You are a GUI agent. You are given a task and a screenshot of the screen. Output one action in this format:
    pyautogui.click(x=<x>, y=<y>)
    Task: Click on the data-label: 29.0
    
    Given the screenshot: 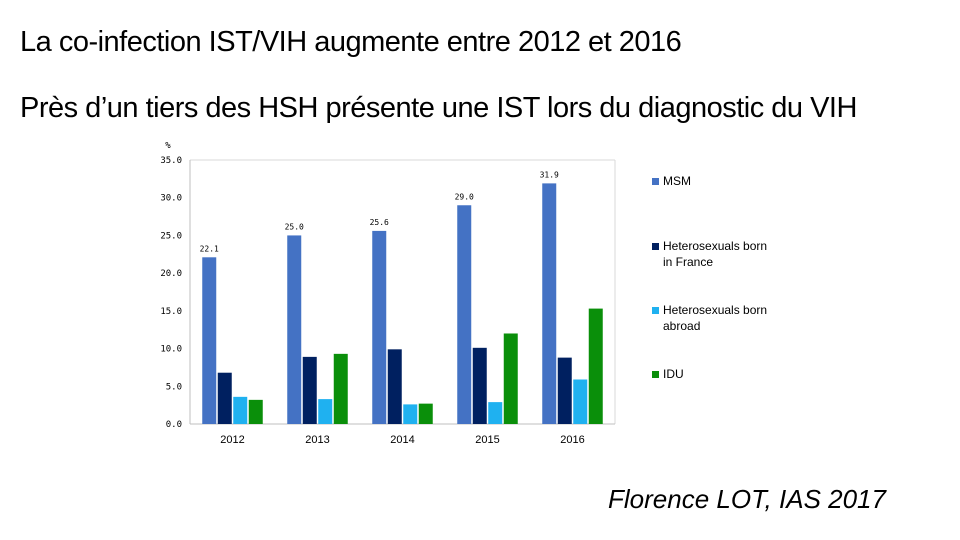 What is the action you would take?
    pyautogui.click(x=464, y=196)
    